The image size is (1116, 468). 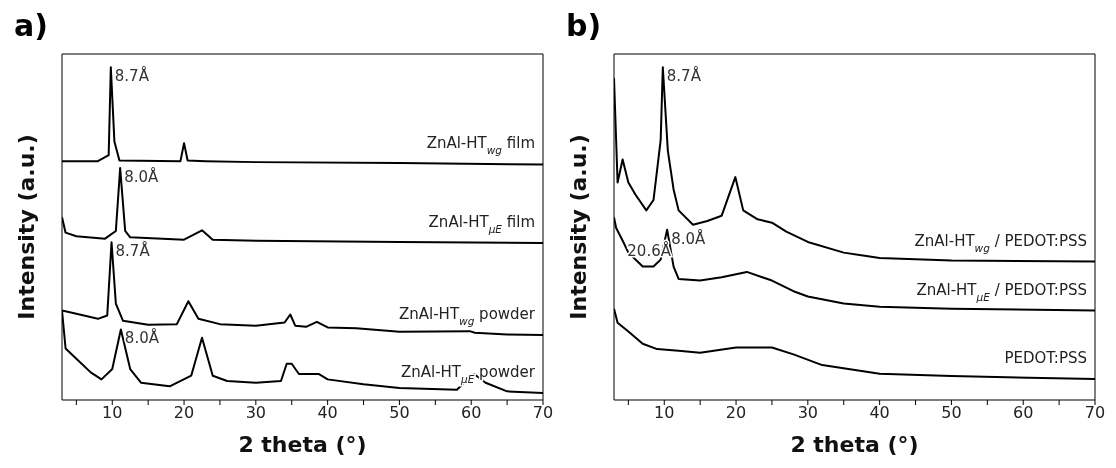 I want to click on series-label: ZnAl-HT$_{µE}$ / PEDOT:PSS, so click(x=1001, y=291).